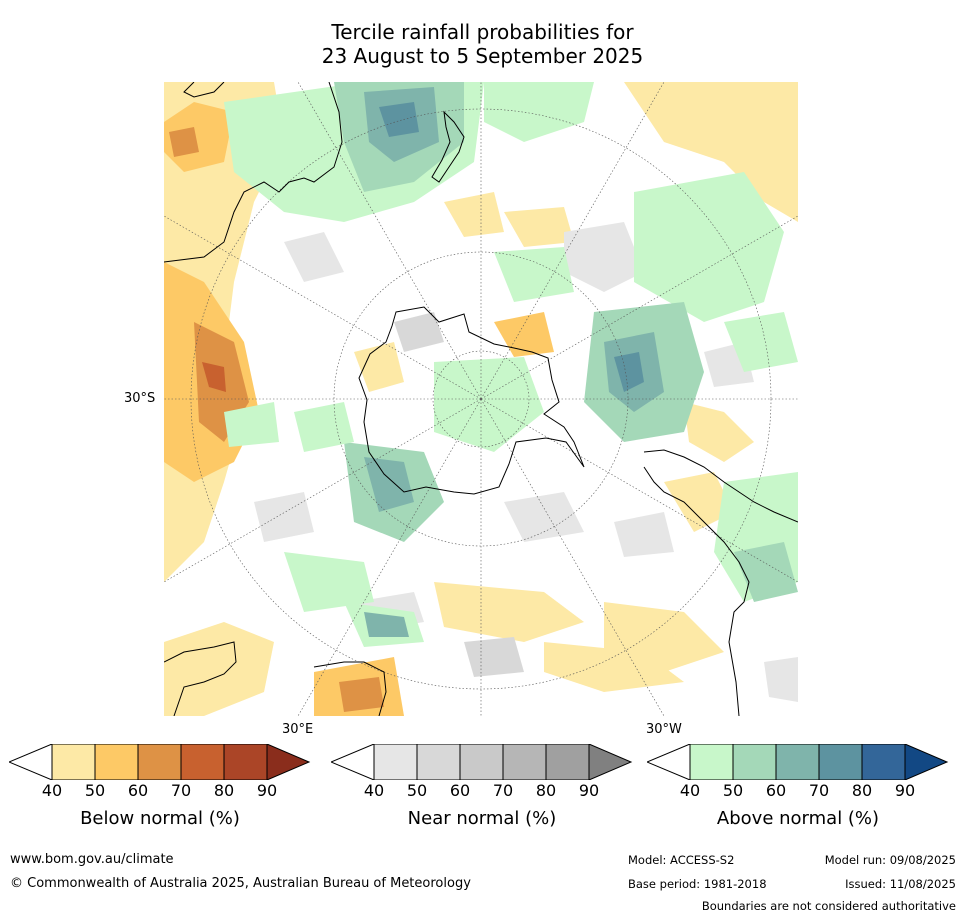  What do you see at coordinates (92, 859) in the screenshot?
I see `website-link: www.bom.gov.au/climate` at bounding box center [92, 859].